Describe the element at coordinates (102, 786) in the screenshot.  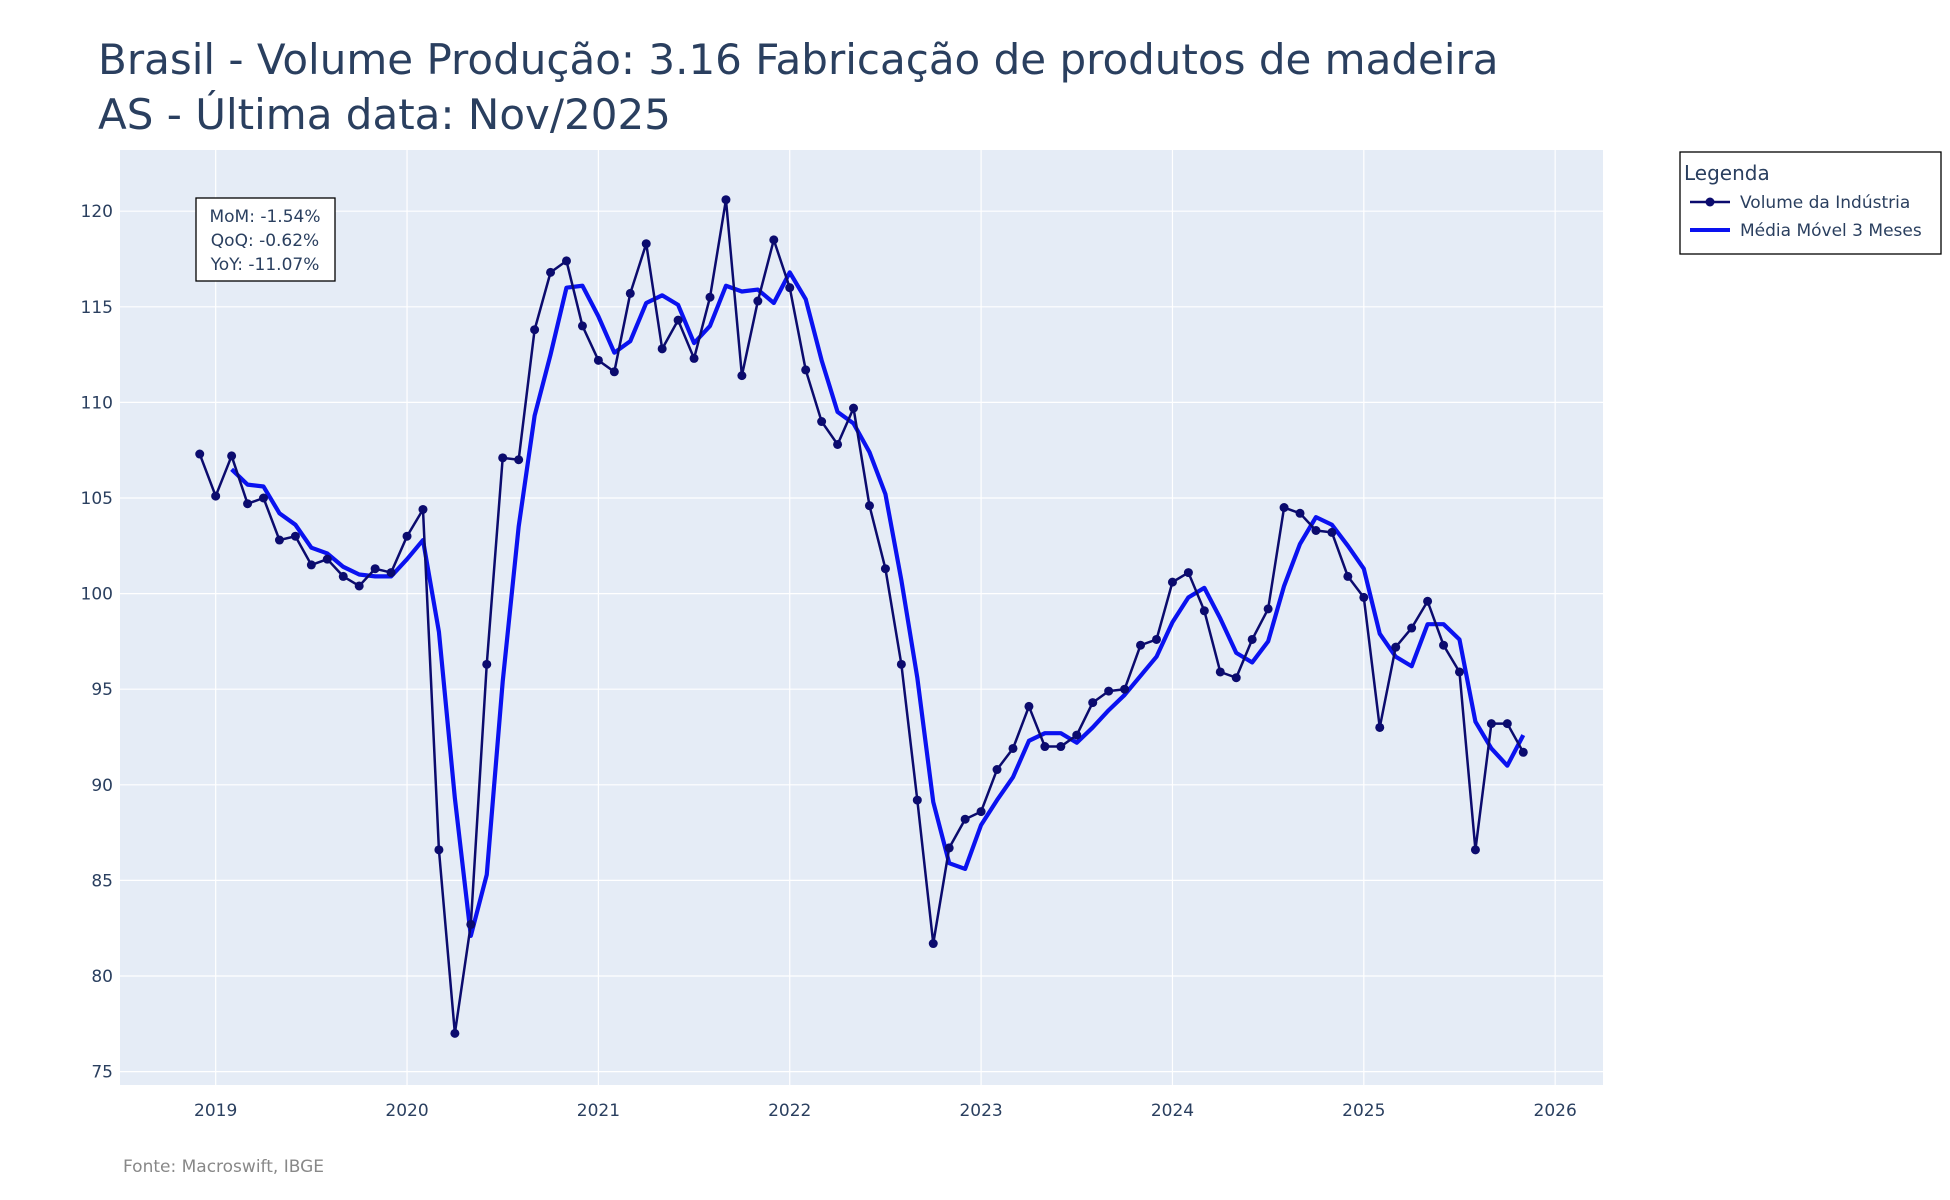
I see `y-tick-label: 90` at that location.